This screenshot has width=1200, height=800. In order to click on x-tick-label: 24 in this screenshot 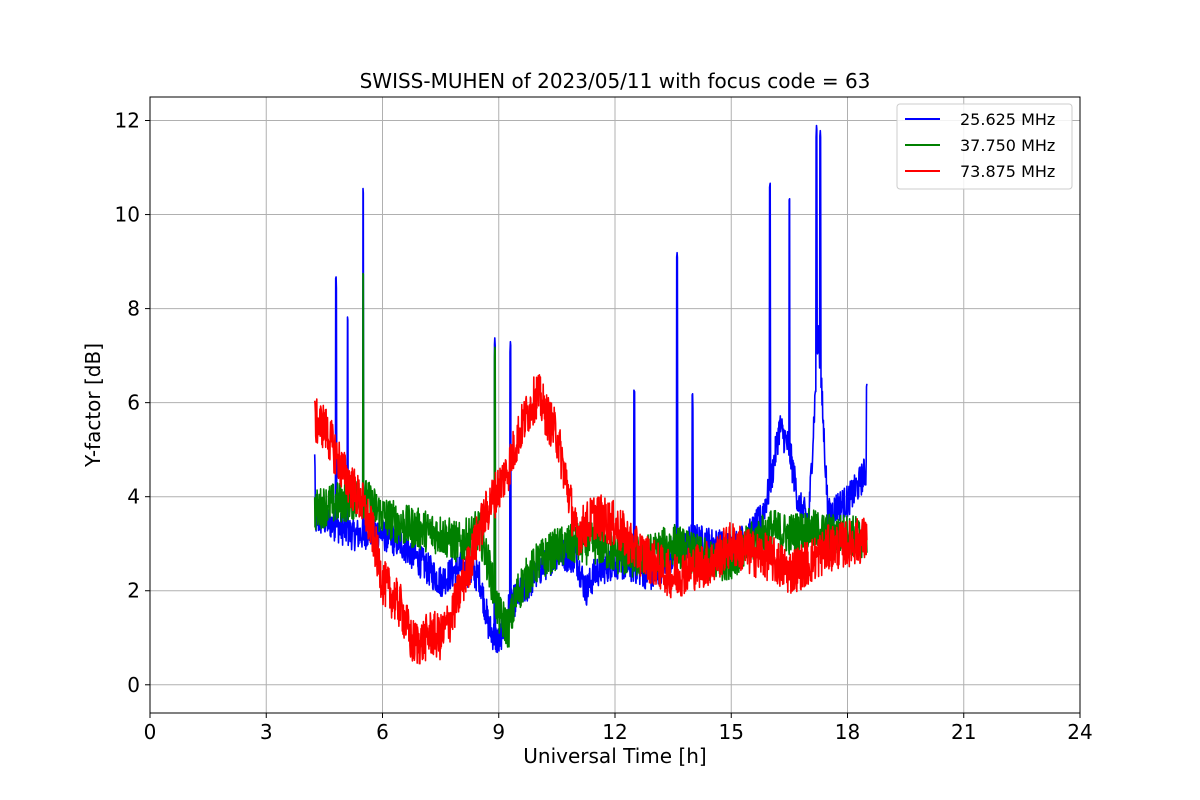, I will do `click(1079, 732)`.